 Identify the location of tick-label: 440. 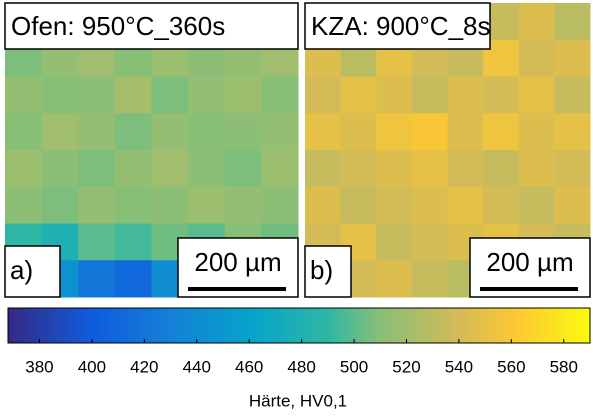
(197, 366).